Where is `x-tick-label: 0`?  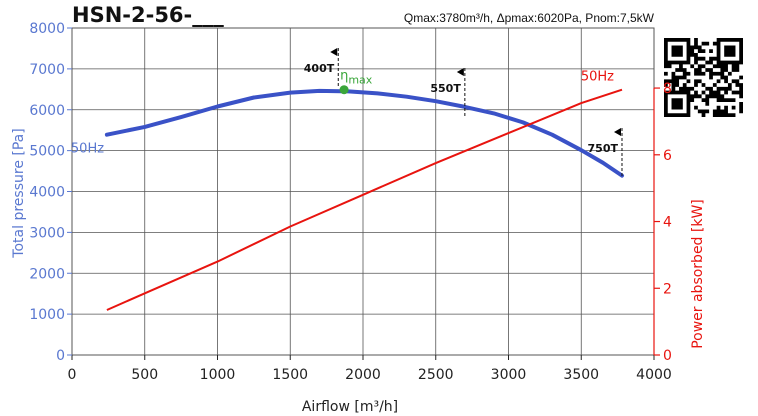
x-tick-label: 0 is located at coordinates (72, 375).